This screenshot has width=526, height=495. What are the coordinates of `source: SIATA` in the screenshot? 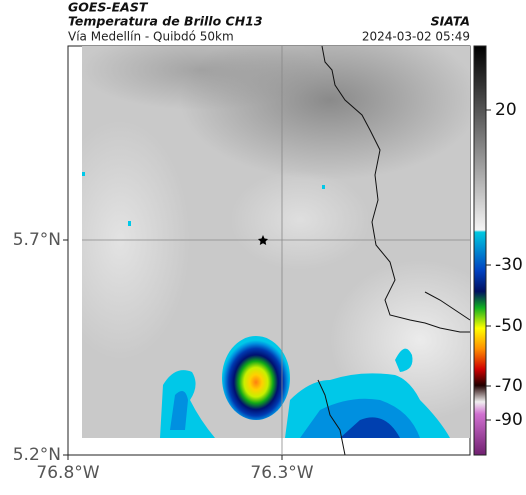 It's located at (450, 21).